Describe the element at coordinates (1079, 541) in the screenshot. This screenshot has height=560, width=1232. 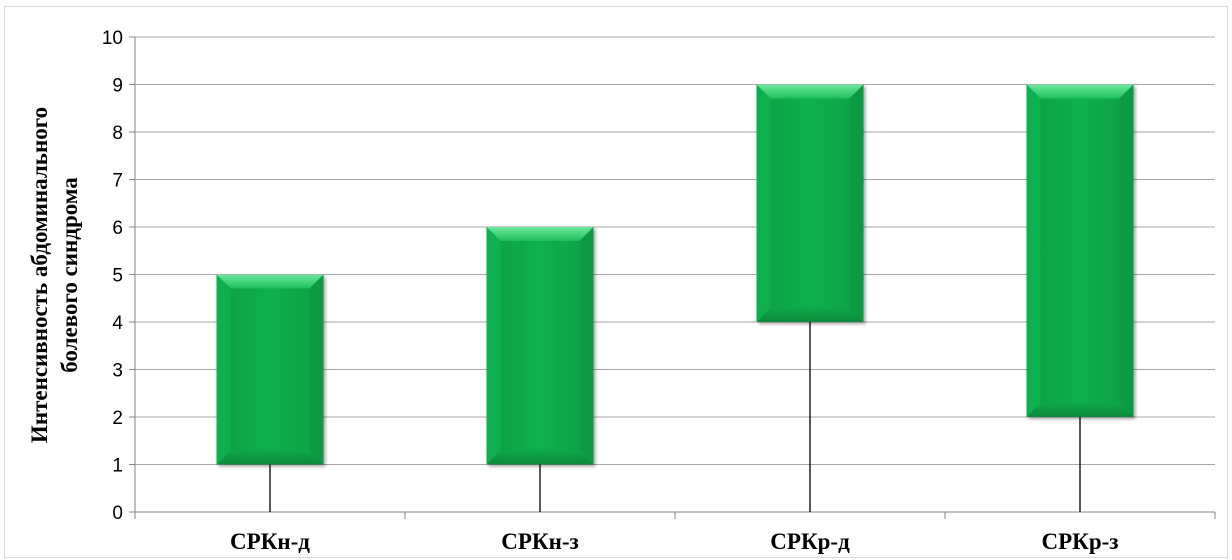
I see `category-label: СРКр-з` at that location.